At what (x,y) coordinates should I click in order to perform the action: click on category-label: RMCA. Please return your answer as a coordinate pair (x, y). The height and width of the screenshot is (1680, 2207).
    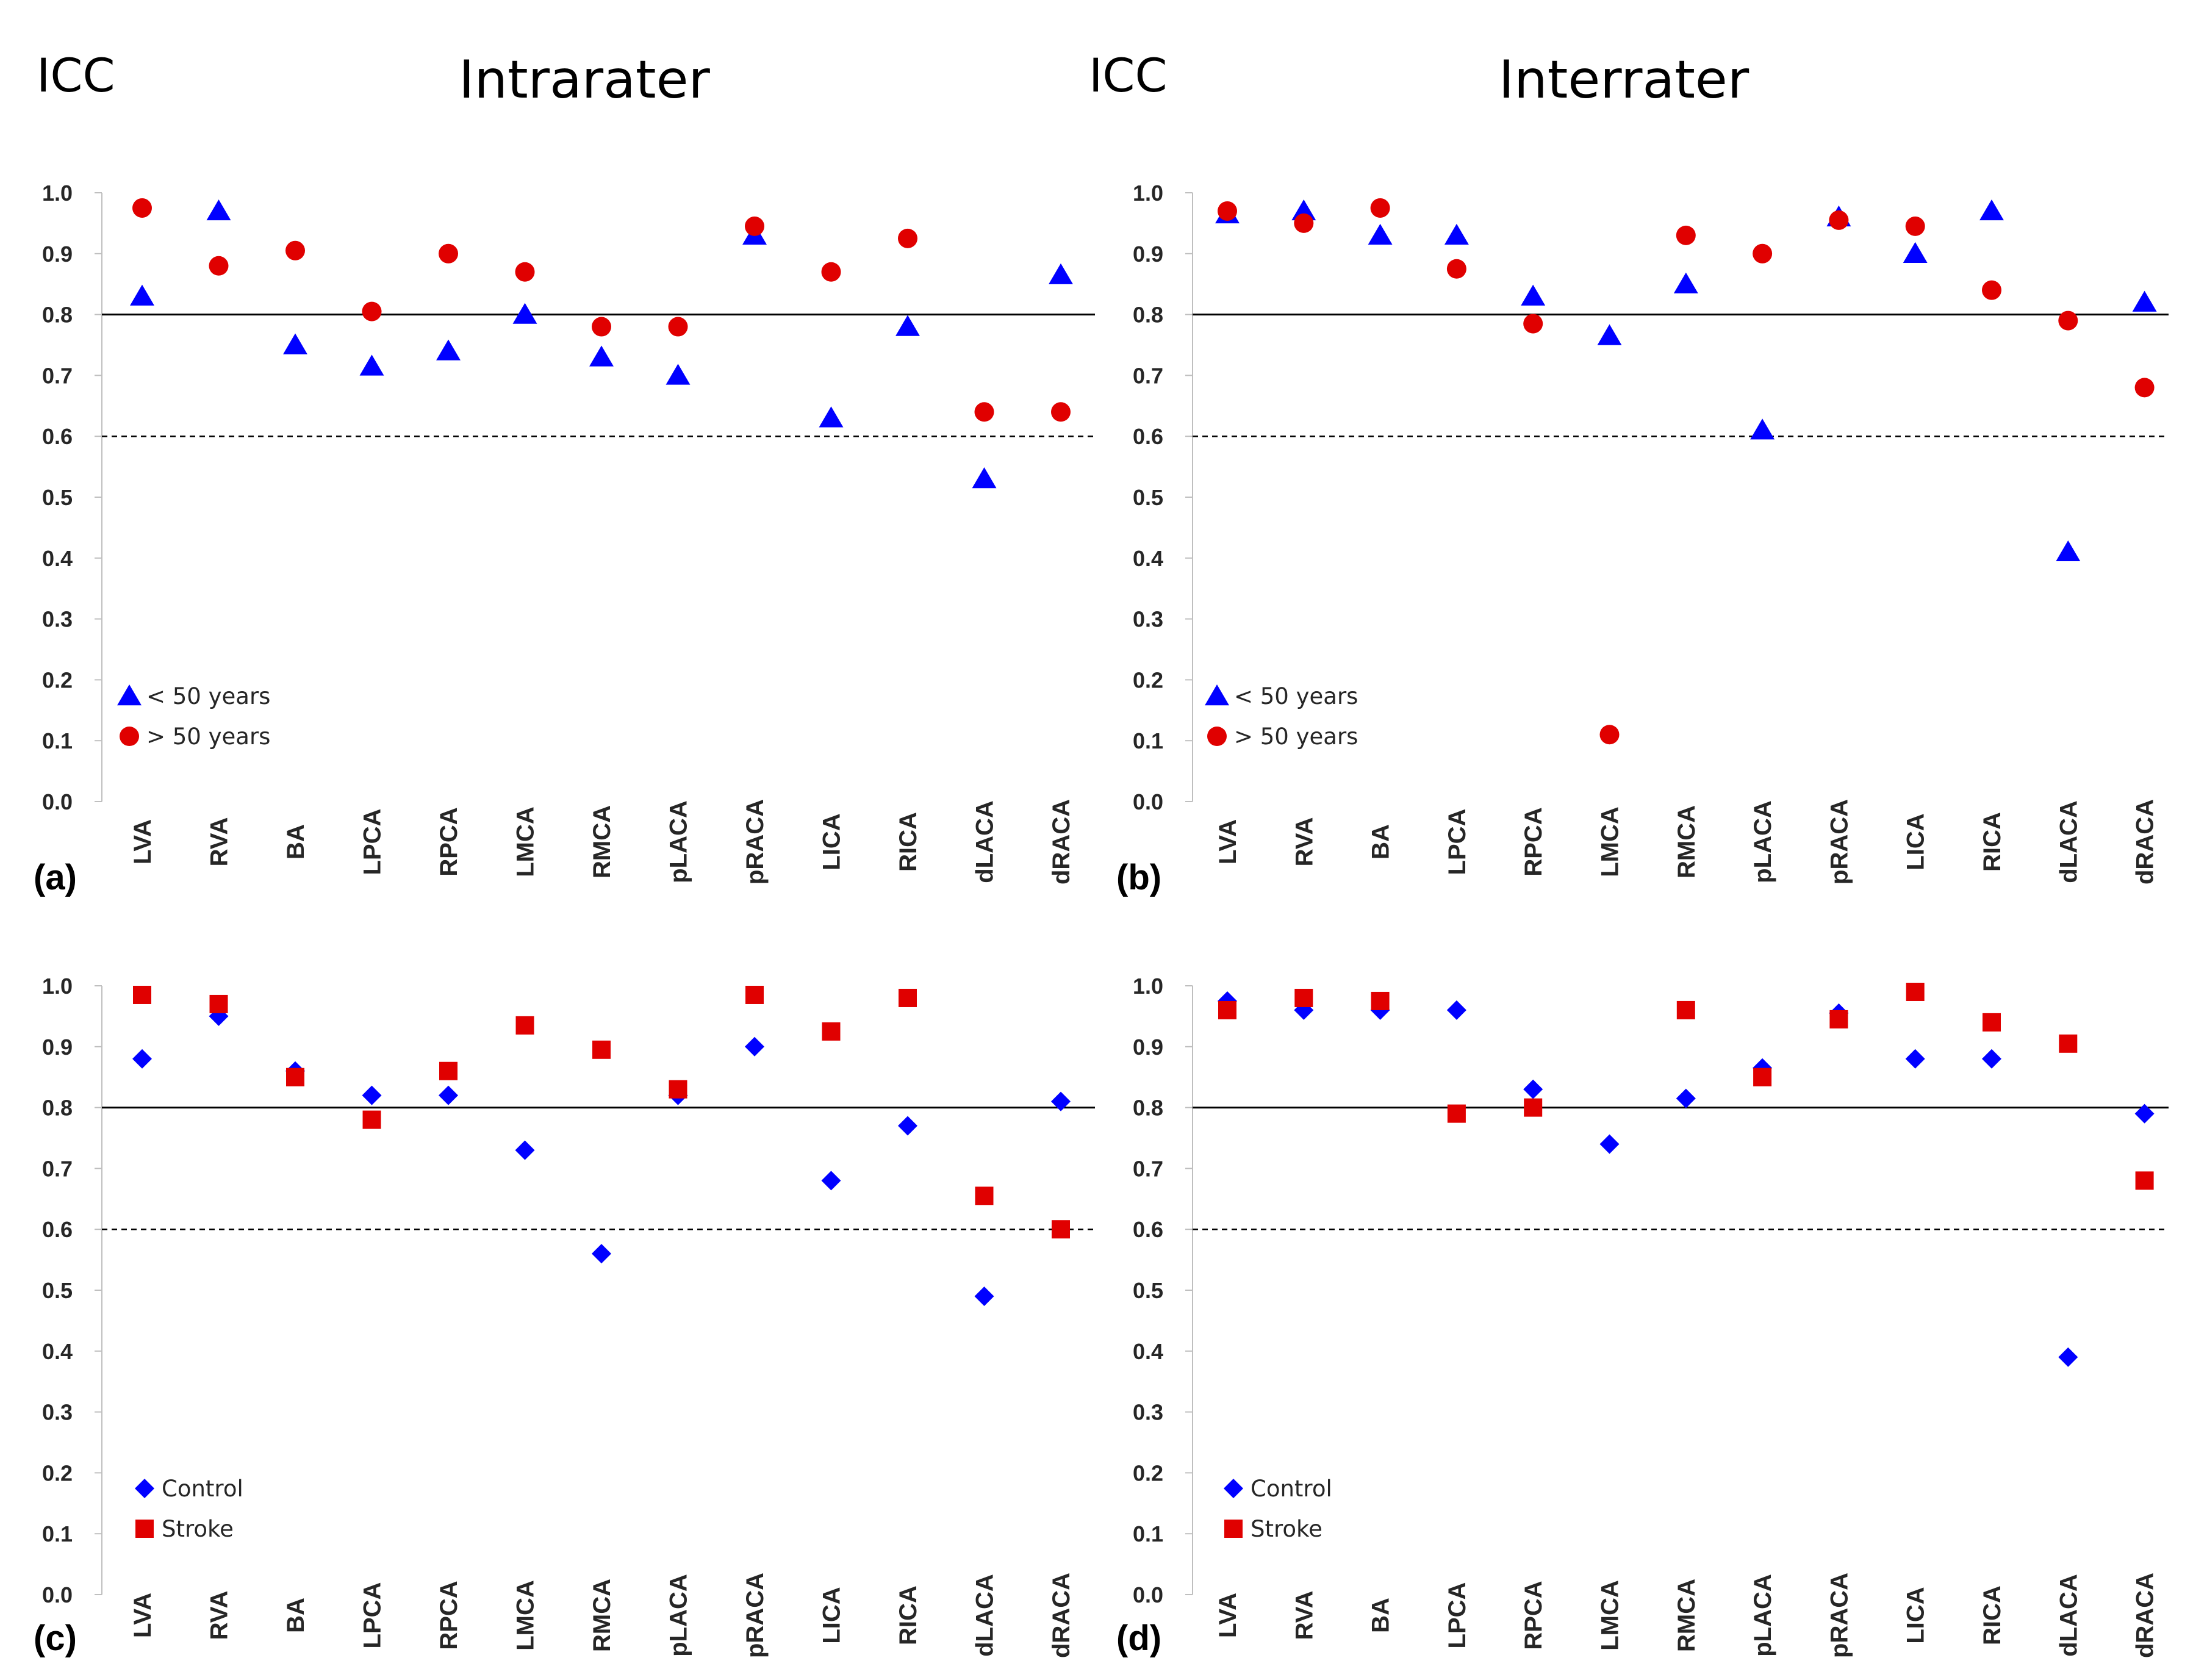
    Looking at the image, I should click on (602, 1615).